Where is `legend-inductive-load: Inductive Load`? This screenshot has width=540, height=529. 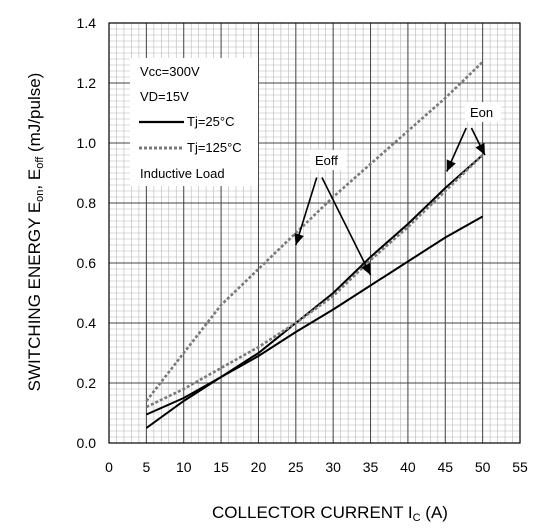
legend-inductive-load: Inductive Load is located at coordinates (182, 173).